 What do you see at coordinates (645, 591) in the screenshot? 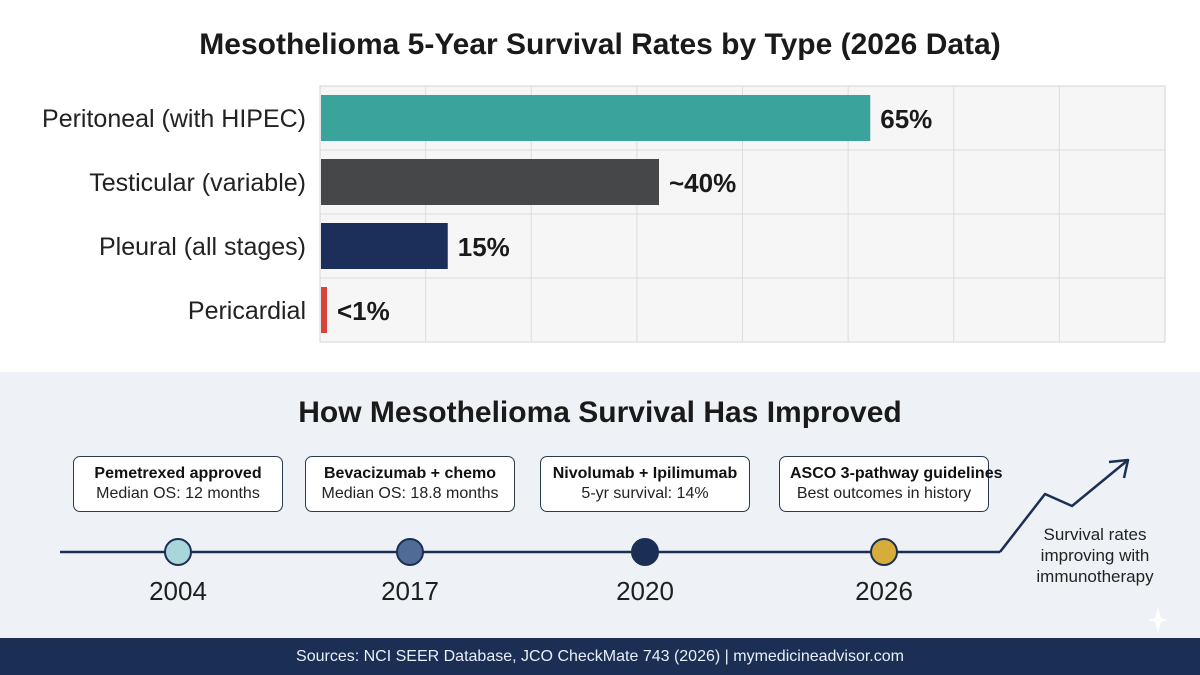
I see `milestone-year: 2020` at bounding box center [645, 591].